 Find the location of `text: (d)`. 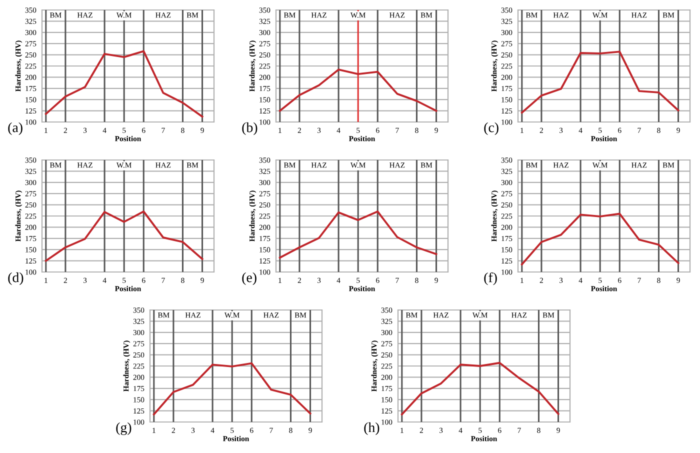

text: (d) is located at coordinates (16, 279).